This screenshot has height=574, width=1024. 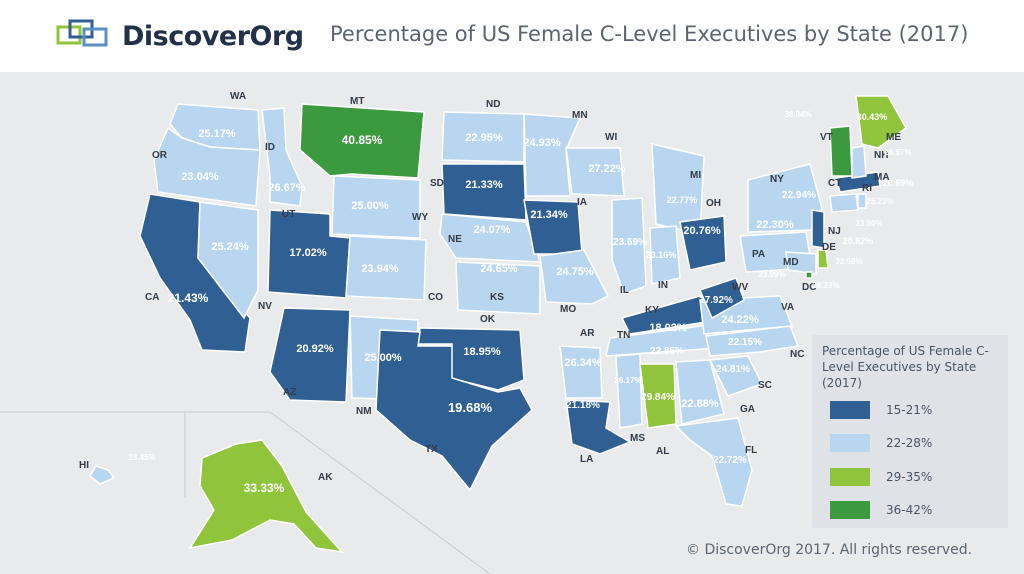 What do you see at coordinates (357, 101) in the screenshot?
I see `state-abbr-mt: MT` at bounding box center [357, 101].